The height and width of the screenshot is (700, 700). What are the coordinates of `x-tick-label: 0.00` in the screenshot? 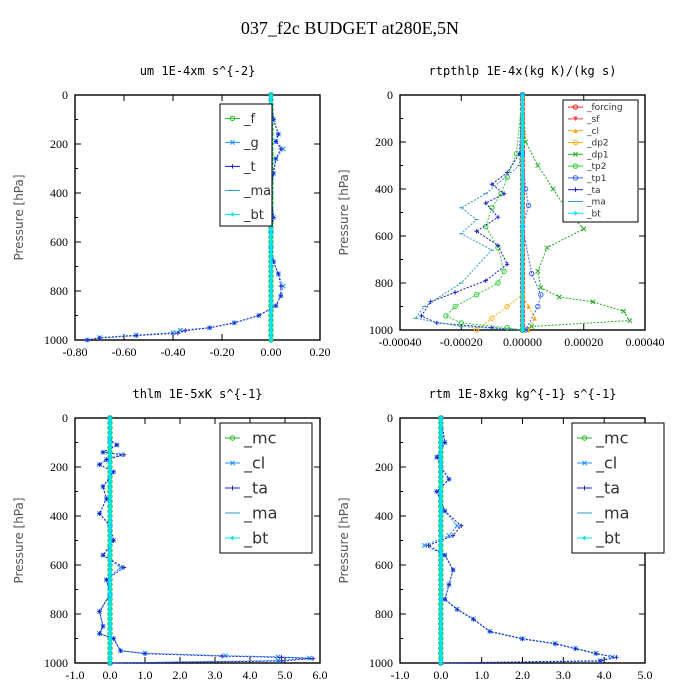 It's located at (271, 352).